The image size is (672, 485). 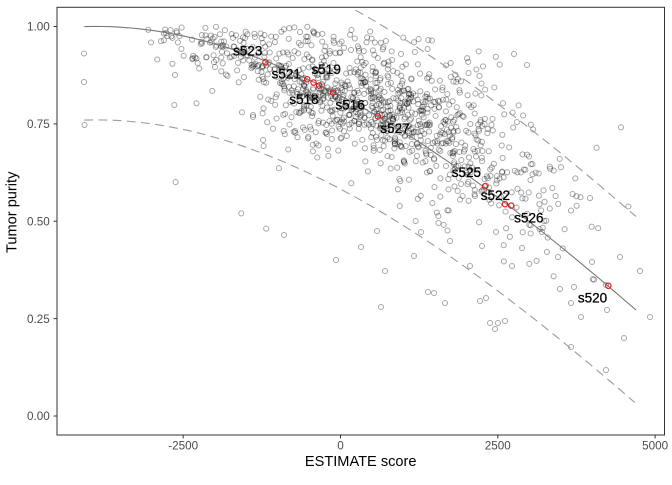 What do you see at coordinates (38, 124) in the screenshot?
I see `svg-text: 0.75` at bounding box center [38, 124].